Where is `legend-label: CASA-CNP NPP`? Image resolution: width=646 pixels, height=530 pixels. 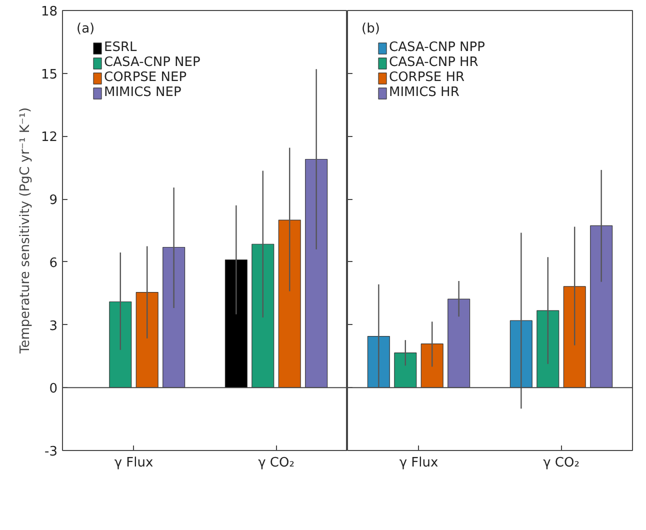
legend-label: CASA-CNP NPP is located at coordinates (437, 47).